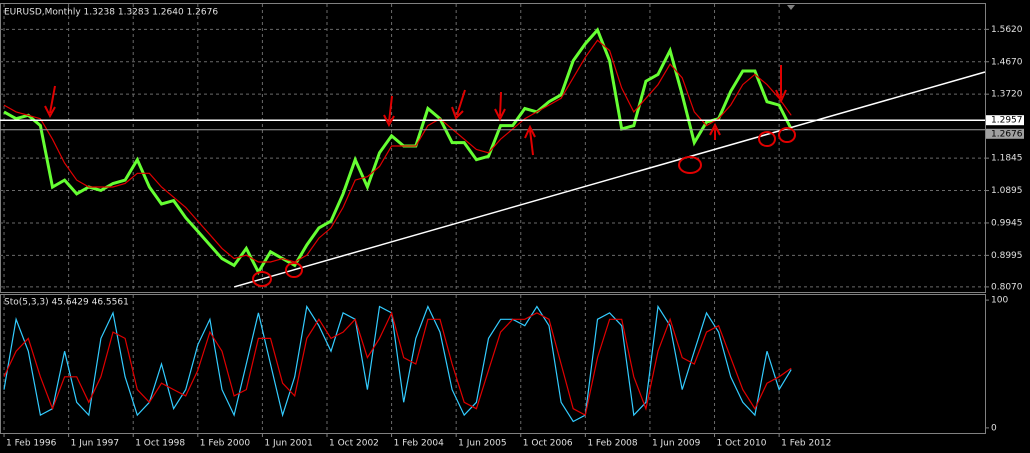 The width and height of the screenshot is (1030, 453). I want to click on y-tick-label: 0.9945, so click(1007, 223).